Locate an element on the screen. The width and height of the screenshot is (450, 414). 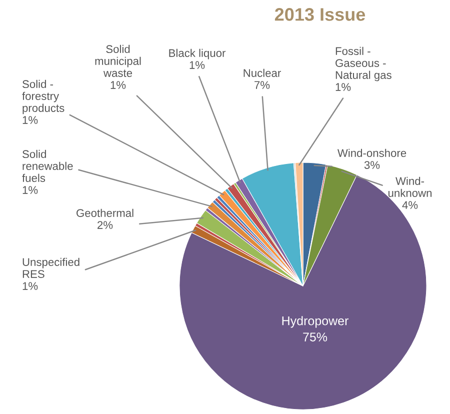
data-label: 7% is located at coordinates (262, 85).